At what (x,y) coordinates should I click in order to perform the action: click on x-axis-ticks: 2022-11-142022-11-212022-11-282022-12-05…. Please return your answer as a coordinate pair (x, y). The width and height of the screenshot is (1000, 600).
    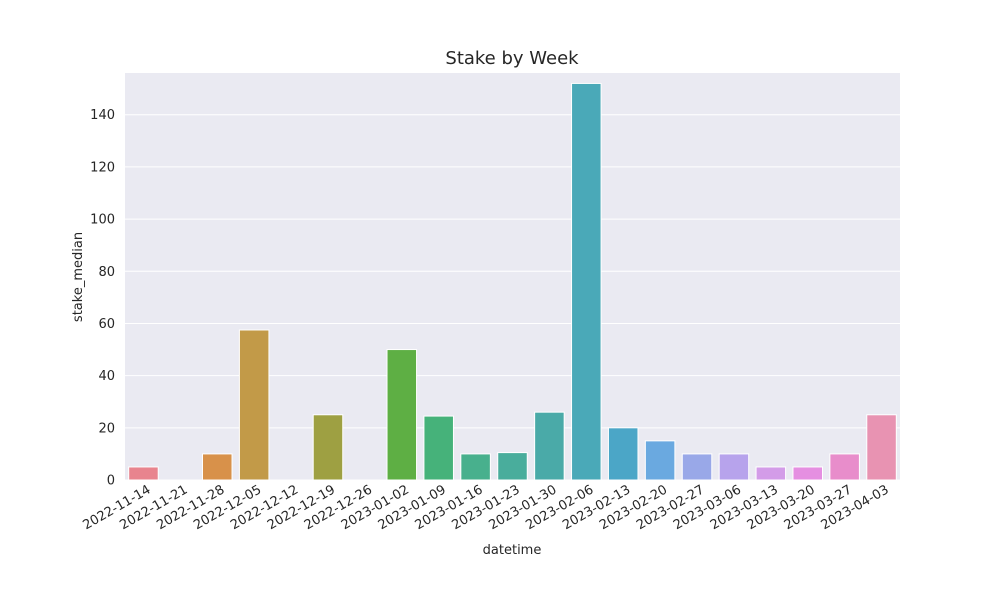
    Looking at the image, I should click on (486, 507).